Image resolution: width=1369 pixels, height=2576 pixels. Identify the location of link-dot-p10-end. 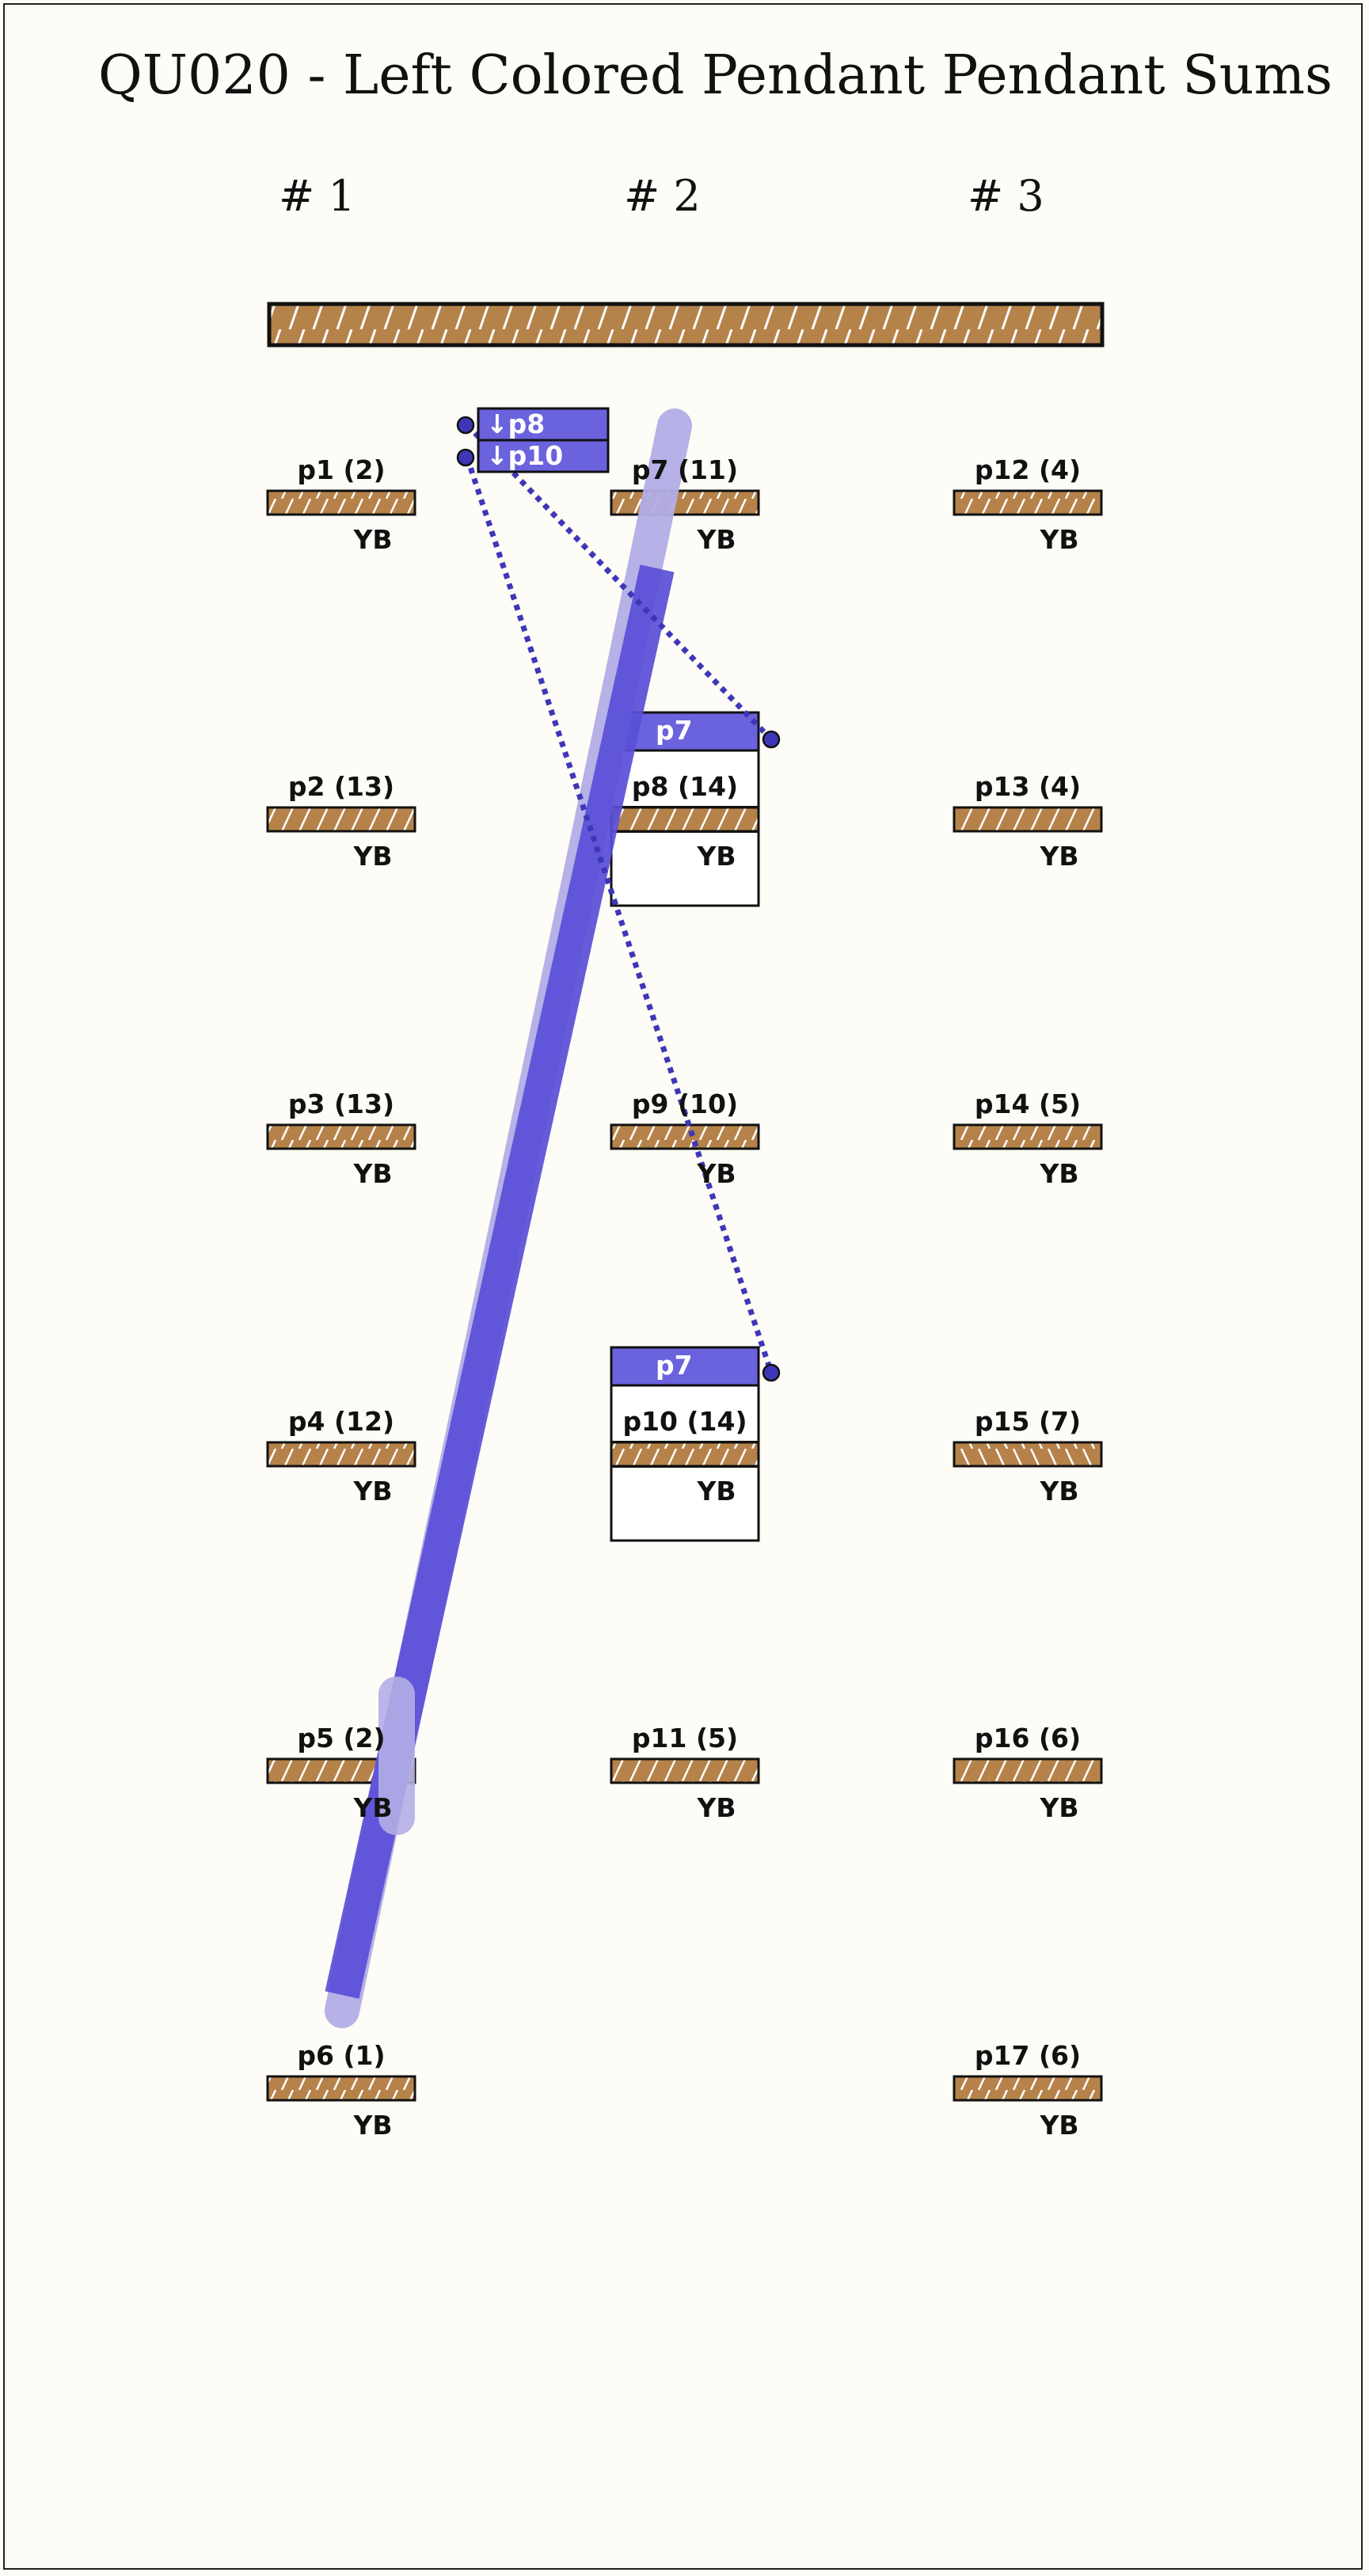
(771, 1372).